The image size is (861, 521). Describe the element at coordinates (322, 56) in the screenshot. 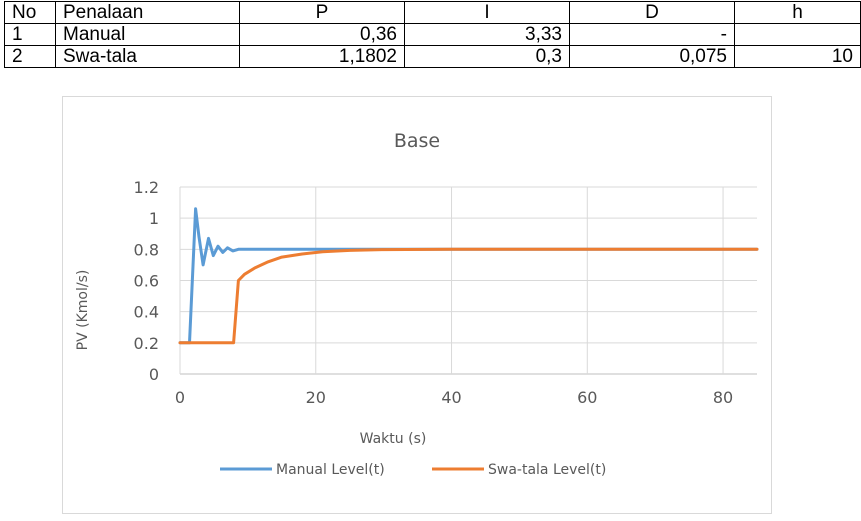

I see `cell-p: 1,1802` at that location.